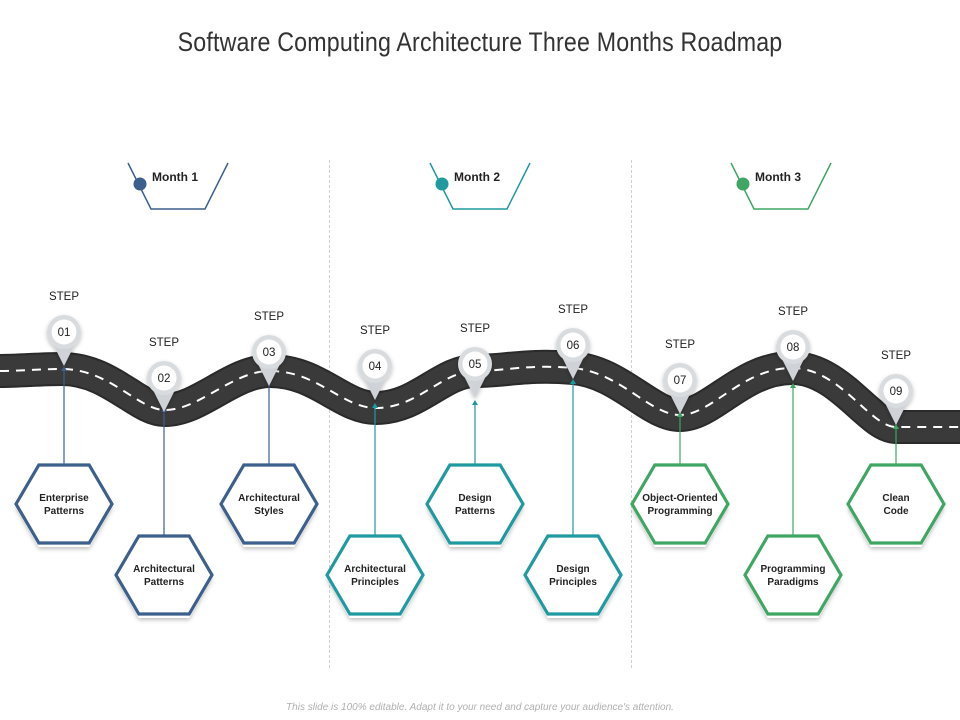 The image size is (960, 720). Describe the element at coordinates (475, 435) in the screenshot. I see `step-05: STEP 05 Design Patterns` at that location.